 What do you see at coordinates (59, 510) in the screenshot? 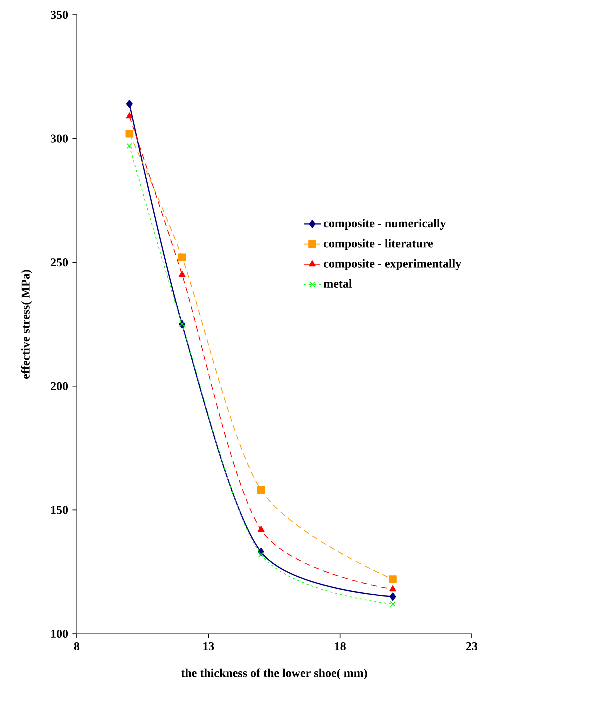
I see `y-tick-label: 150` at bounding box center [59, 510].